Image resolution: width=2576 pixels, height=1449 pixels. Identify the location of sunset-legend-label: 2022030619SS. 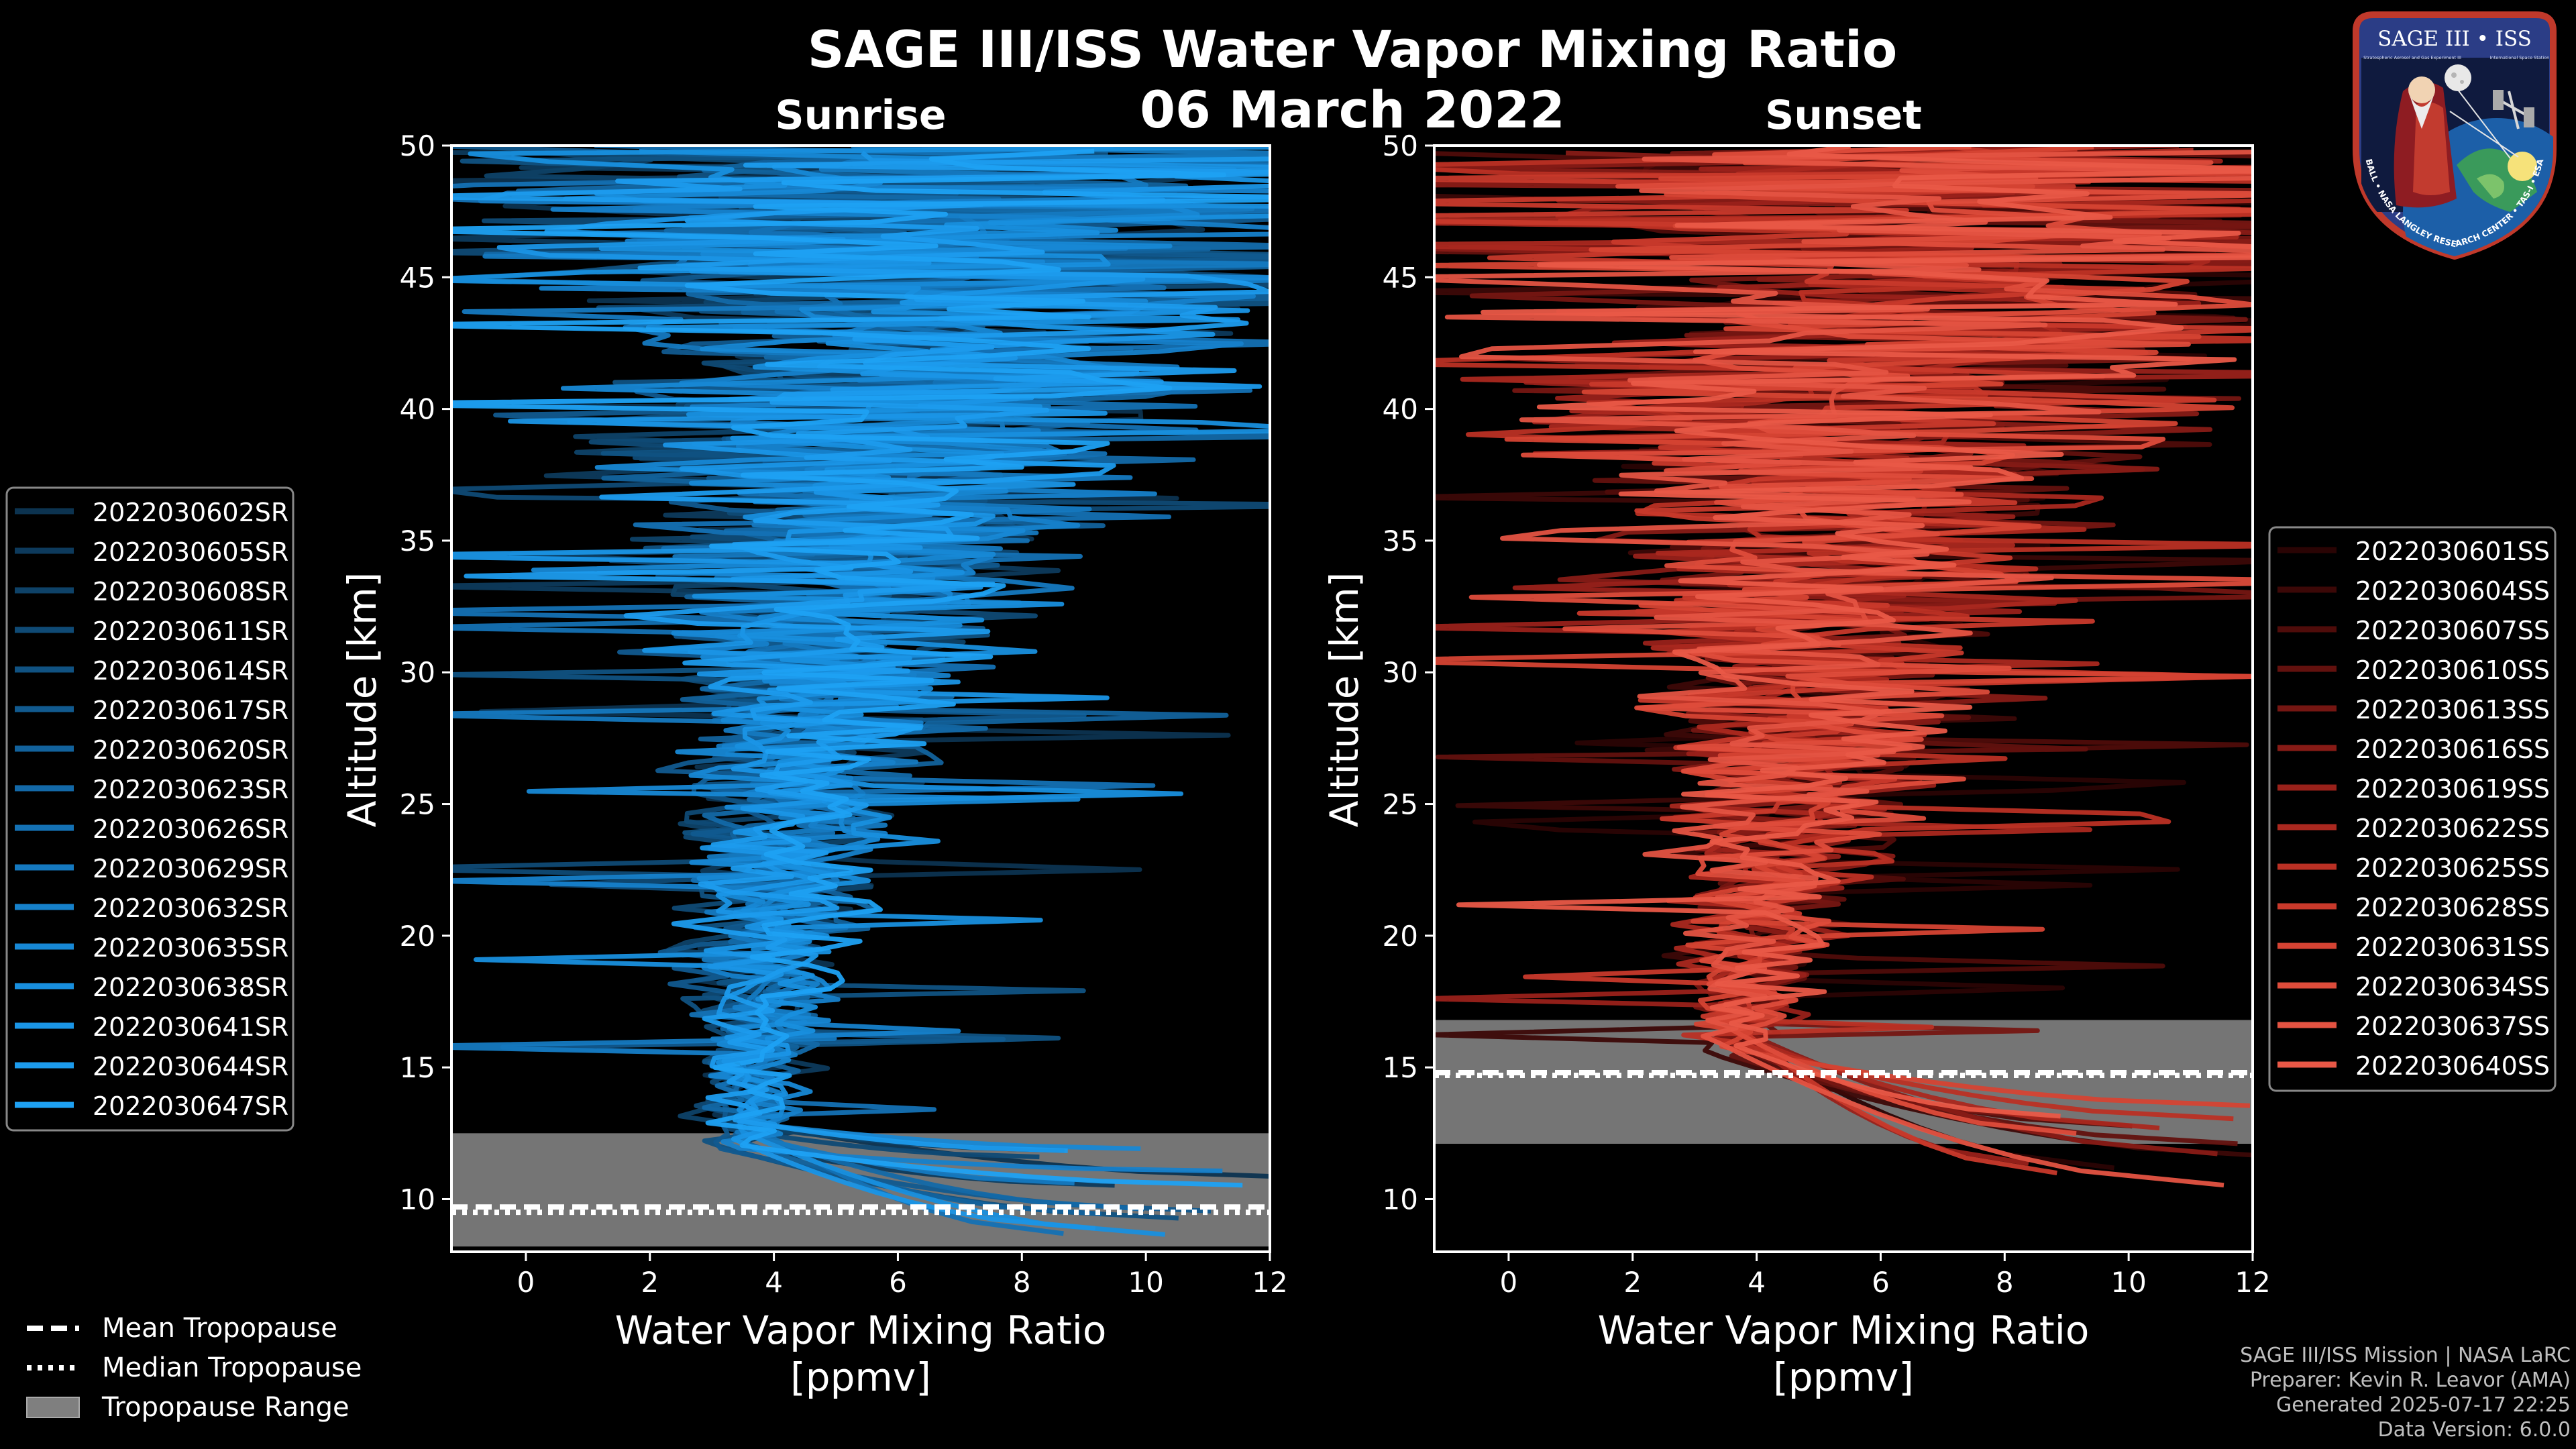
(2452, 789).